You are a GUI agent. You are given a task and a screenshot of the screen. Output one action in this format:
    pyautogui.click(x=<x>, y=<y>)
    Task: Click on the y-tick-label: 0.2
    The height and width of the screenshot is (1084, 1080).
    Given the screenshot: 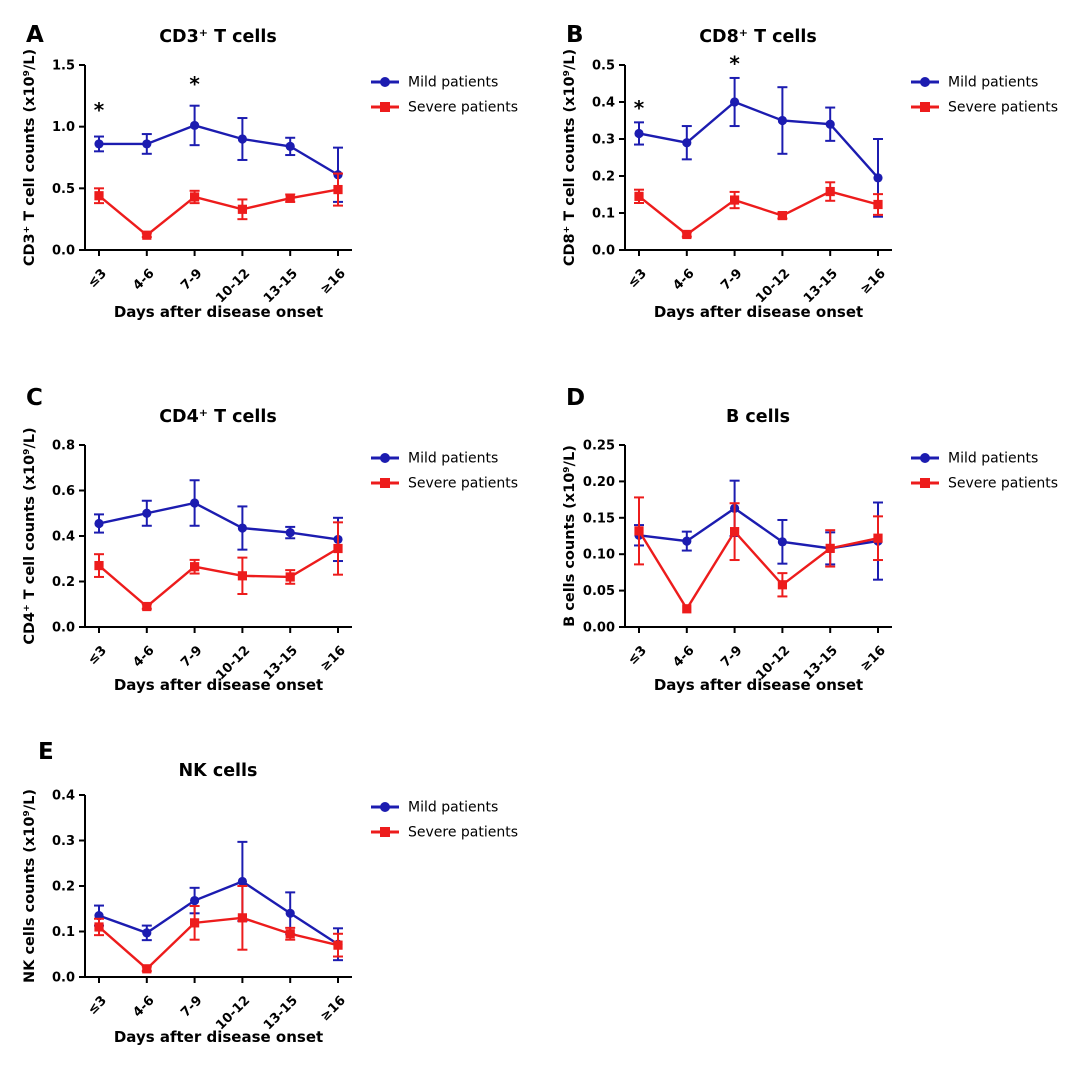 What is the action you would take?
    pyautogui.click(x=63, y=582)
    